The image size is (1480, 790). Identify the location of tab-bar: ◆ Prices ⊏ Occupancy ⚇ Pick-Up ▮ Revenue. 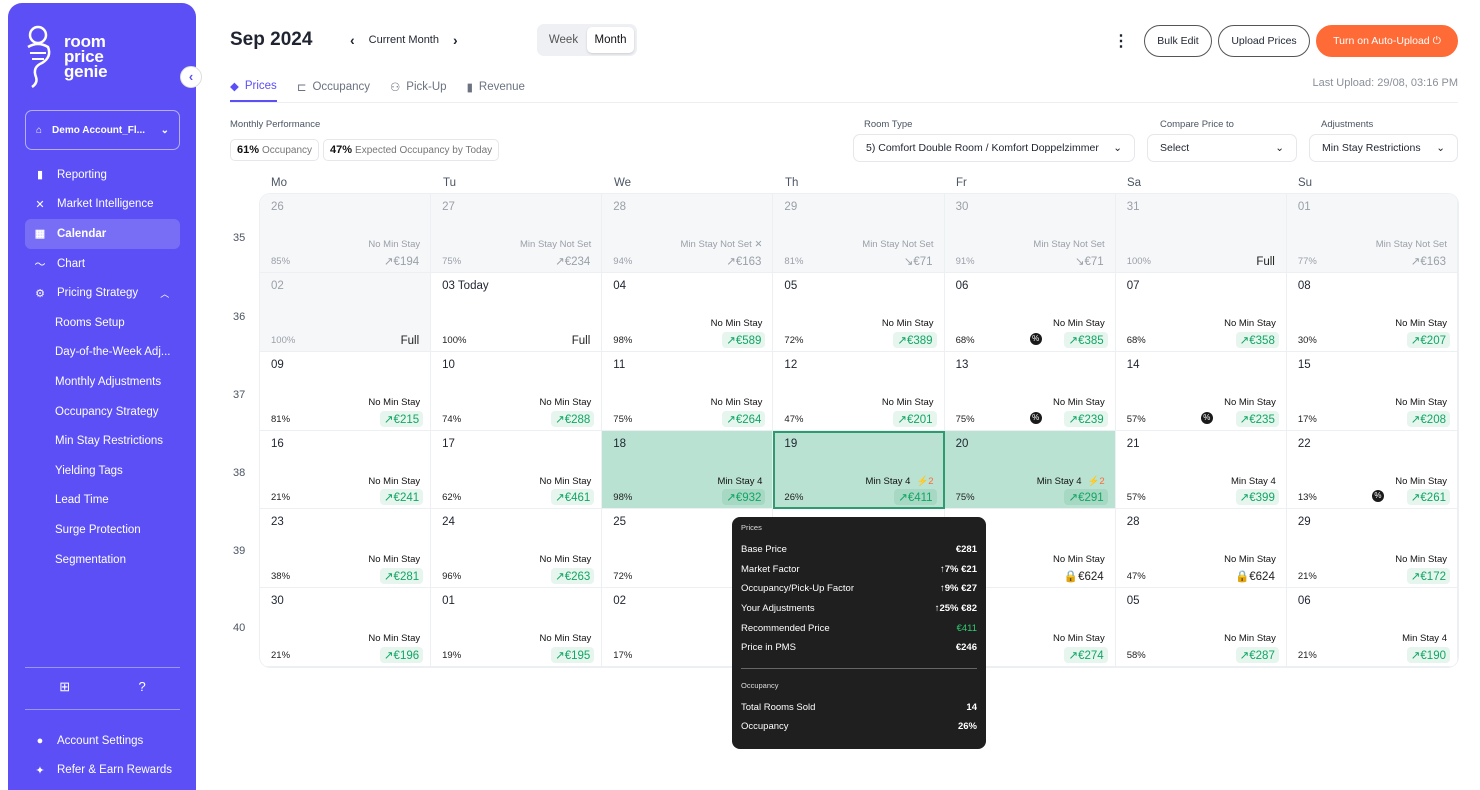
(377, 87).